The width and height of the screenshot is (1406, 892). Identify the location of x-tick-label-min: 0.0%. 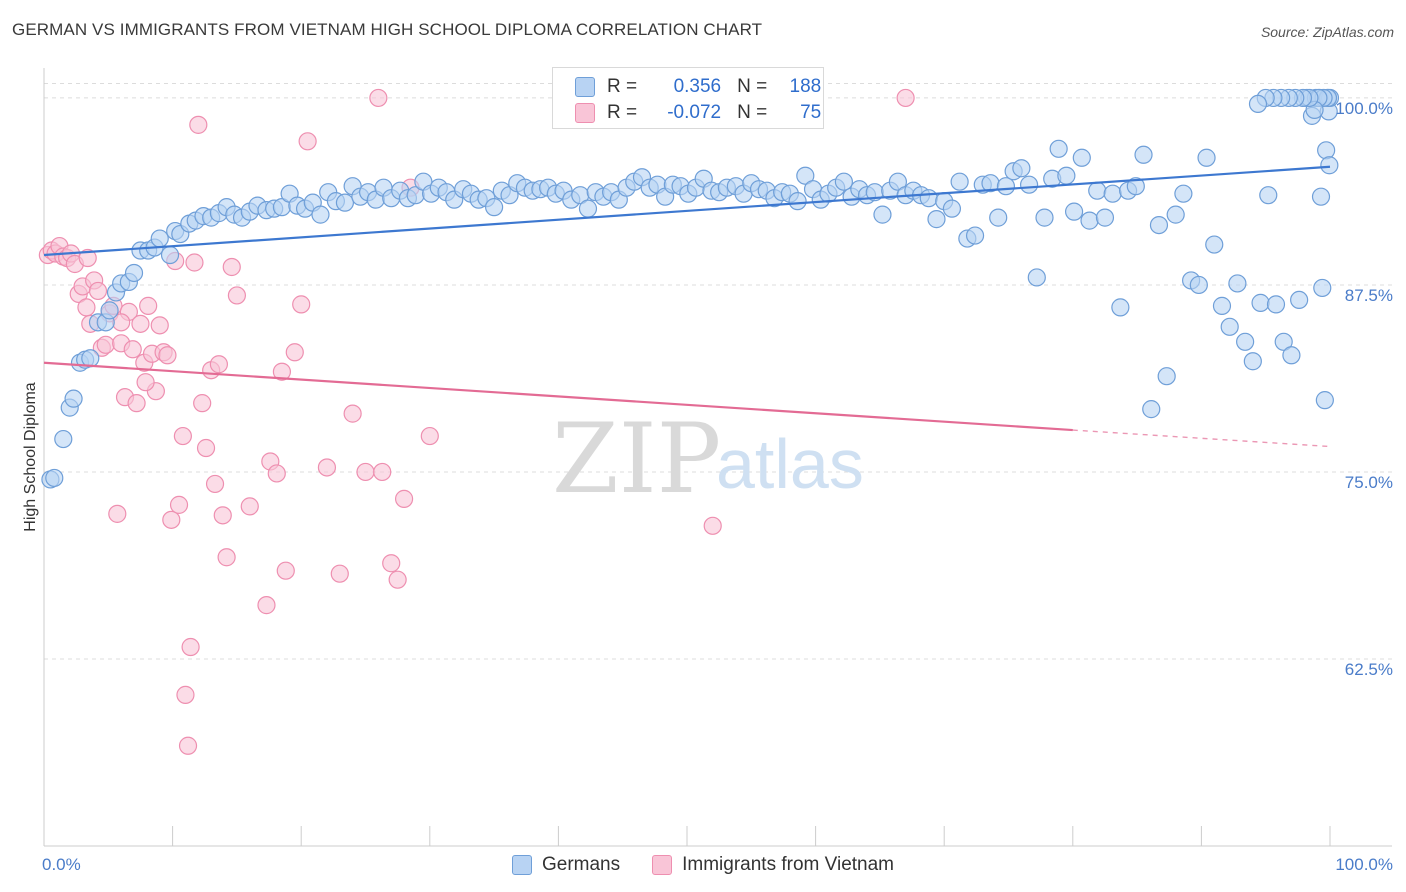
(61, 864).